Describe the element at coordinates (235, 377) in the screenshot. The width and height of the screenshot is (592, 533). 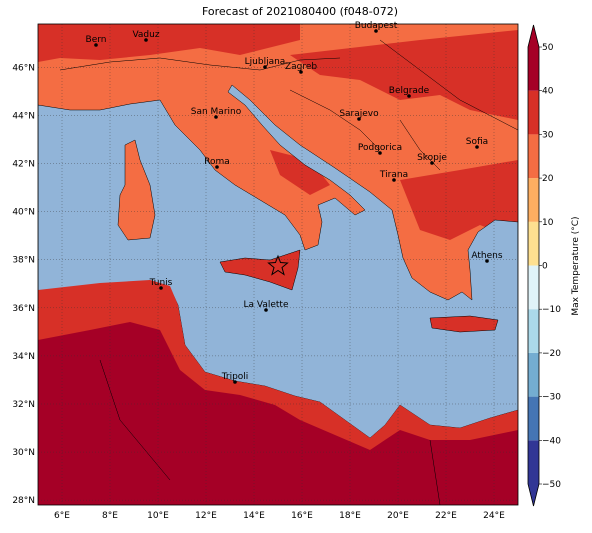
I see `city-label: Tripoli` at that location.